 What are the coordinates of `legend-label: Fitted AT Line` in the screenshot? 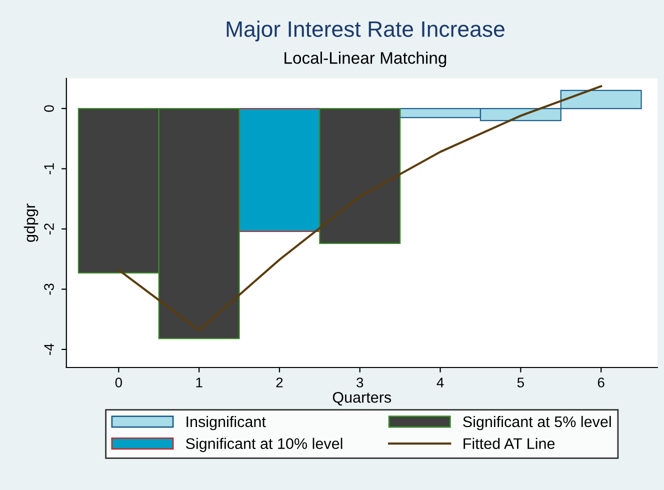 It's located at (509, 444).